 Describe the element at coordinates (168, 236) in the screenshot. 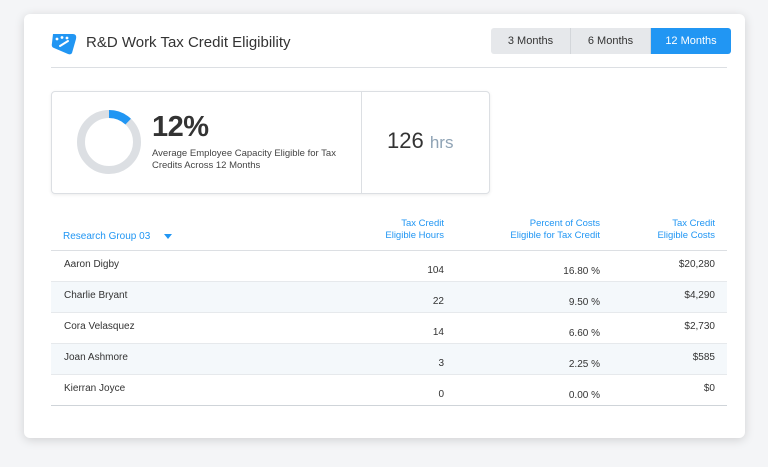

I see `caret-down-icon` at that location.